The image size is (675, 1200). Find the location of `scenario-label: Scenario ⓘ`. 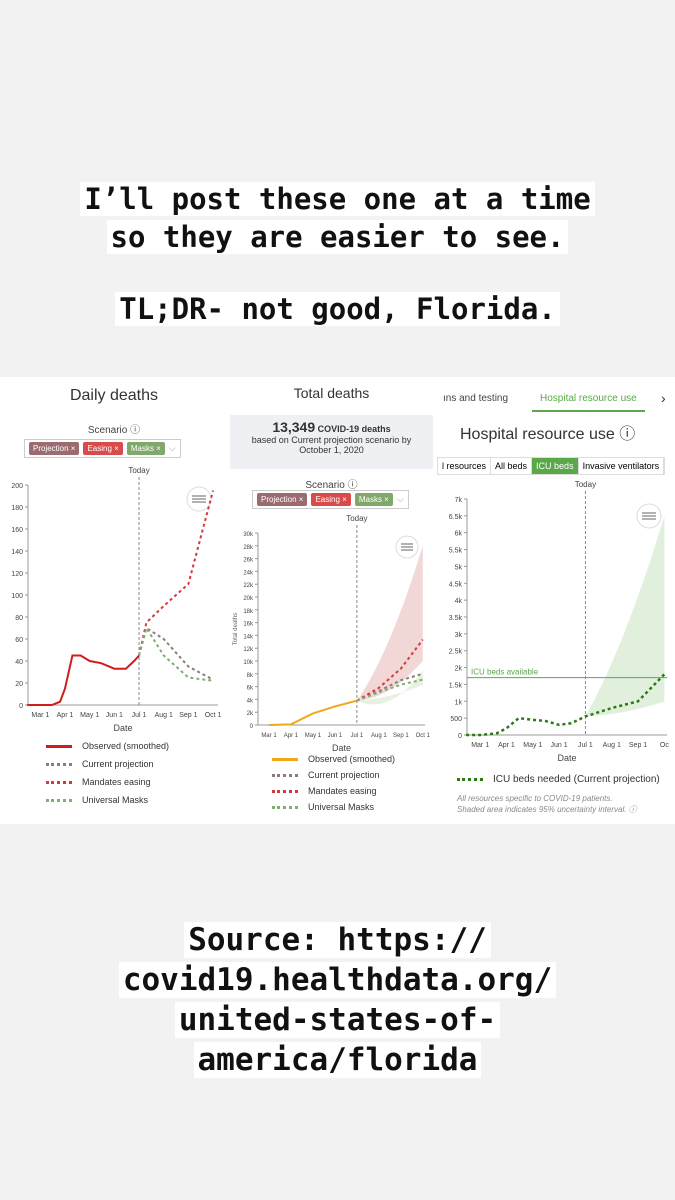

scenario-label: Scenario ⓘ is located at coordinates (331, 485).